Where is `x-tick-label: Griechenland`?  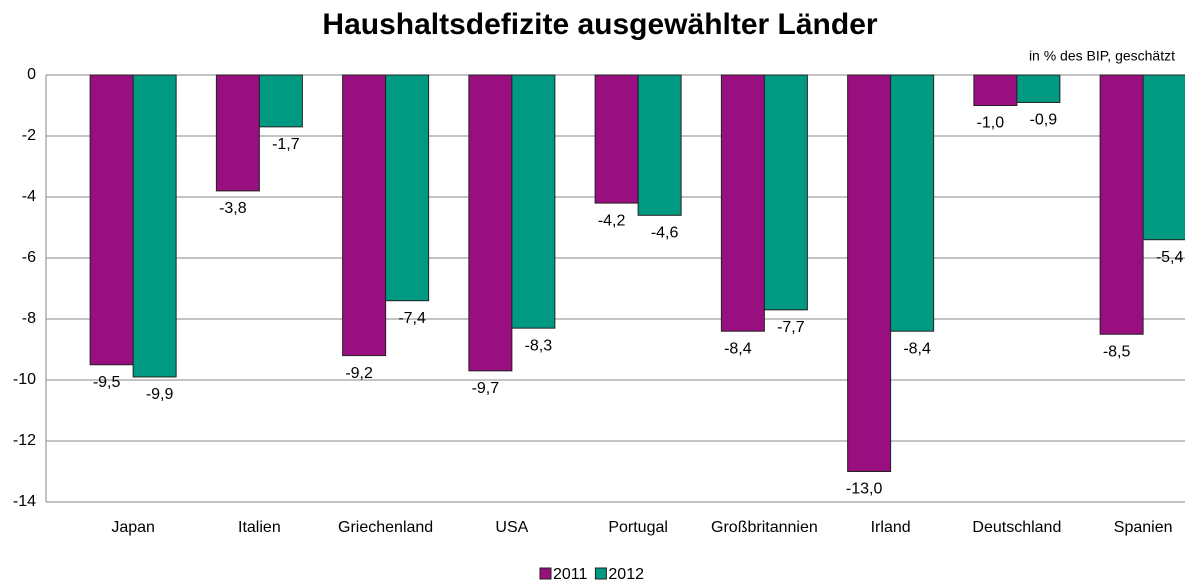
x-tick-label: Griechenland is located at coordinates (385, 527).